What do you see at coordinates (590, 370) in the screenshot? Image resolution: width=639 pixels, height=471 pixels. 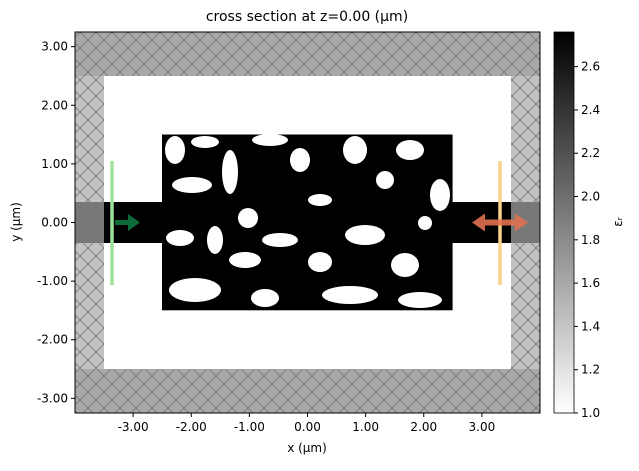 I see `colorbar-tick-label: 1.2` at bounding box center [590, 370].